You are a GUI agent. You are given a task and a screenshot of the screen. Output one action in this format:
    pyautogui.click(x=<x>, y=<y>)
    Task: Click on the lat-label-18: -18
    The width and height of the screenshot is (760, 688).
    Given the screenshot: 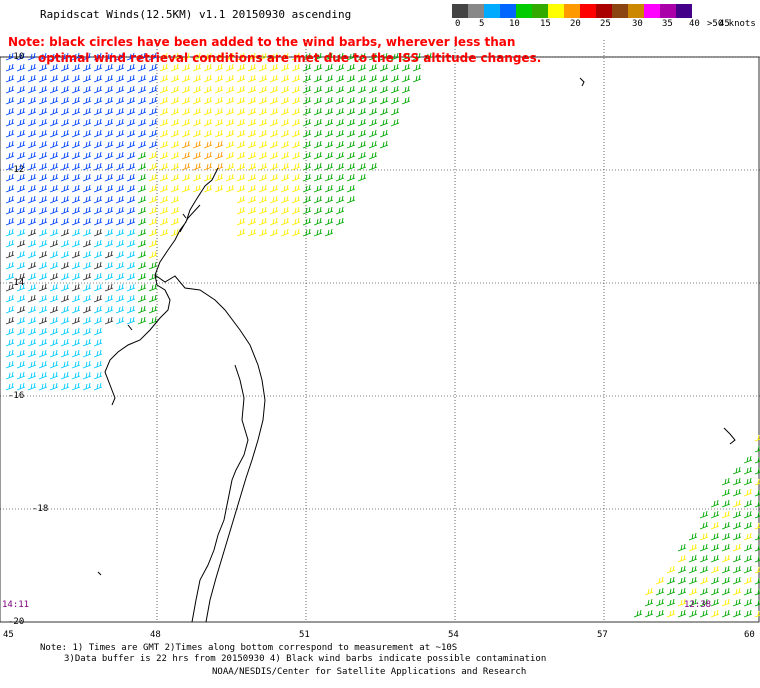 What is the action you would take?
    pyautogui.click(x=40, y=509)
    